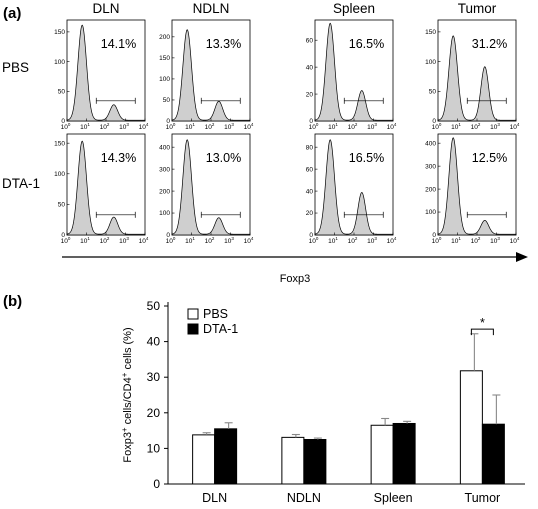 This screenshot has width=538, height=509. Describe the element at coordinates (15, 67) in the screenshot. I see `row-label-pbs: PBS` at that location.